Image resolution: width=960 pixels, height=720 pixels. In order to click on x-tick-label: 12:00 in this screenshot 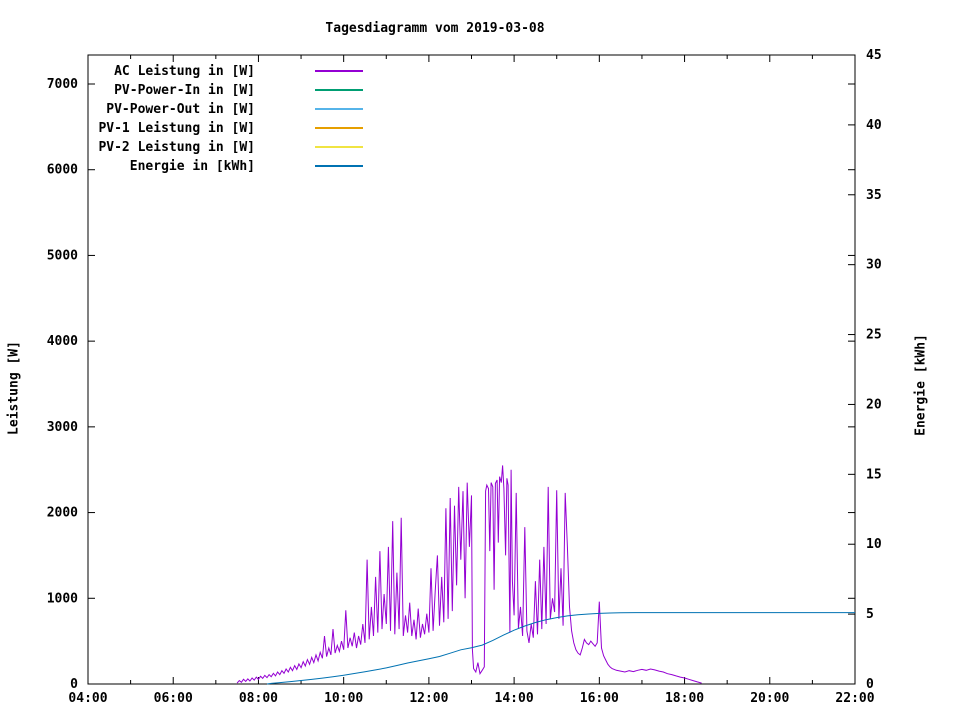, I will do `click(428, 698)`.